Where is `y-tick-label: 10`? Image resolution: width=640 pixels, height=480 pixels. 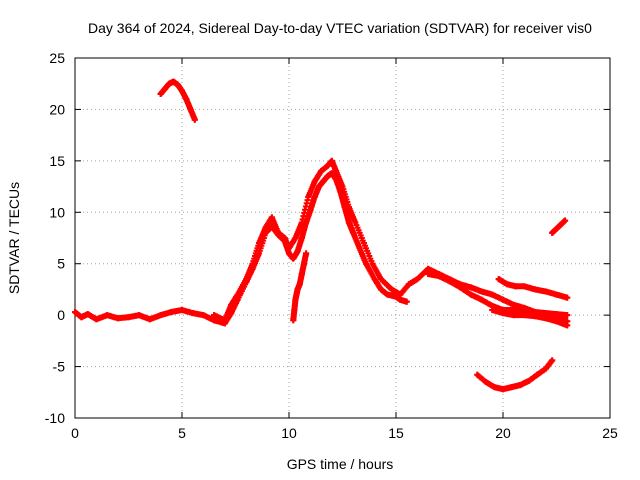
y-tick-label: 10 is located at coordinates (57, 212).